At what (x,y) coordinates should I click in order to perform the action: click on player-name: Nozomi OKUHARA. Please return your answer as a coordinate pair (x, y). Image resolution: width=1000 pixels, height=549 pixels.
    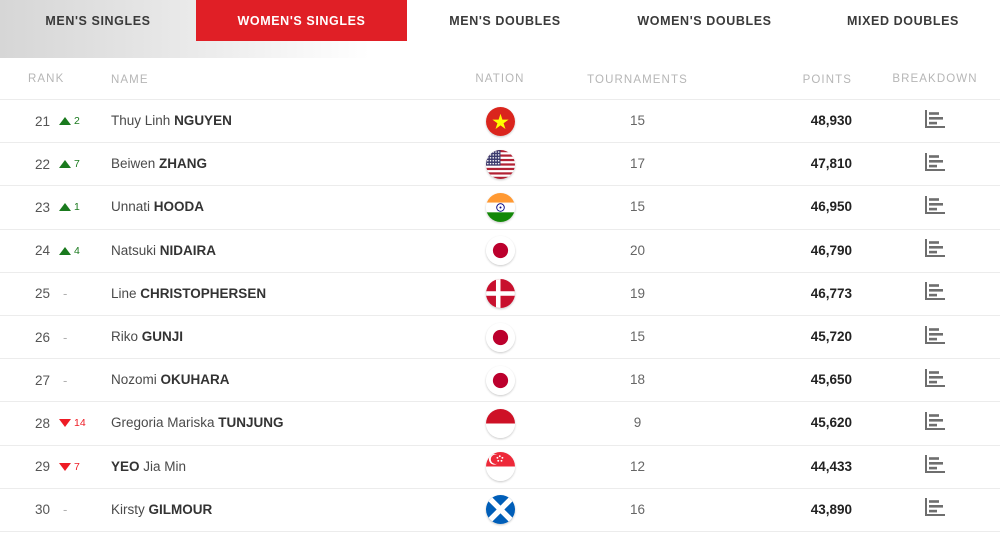
    Looking at the image, I should click on (170, 379).